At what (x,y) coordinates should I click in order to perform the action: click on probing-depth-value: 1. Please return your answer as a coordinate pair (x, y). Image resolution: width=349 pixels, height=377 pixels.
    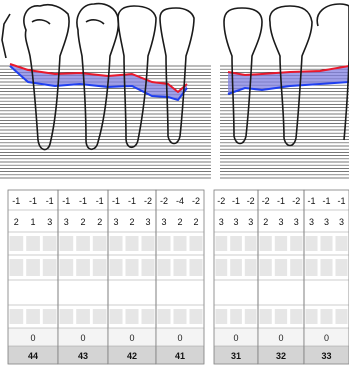
    Looking at the image, I should click on (32, 222).